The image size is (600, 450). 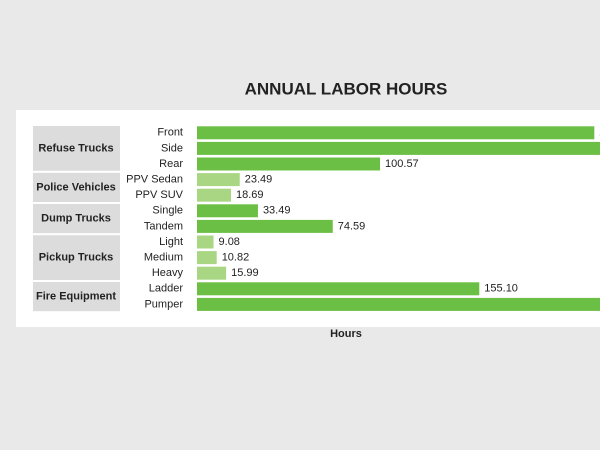 I want to click on group-label: Police Vehicles, so click(x=76, y=187).